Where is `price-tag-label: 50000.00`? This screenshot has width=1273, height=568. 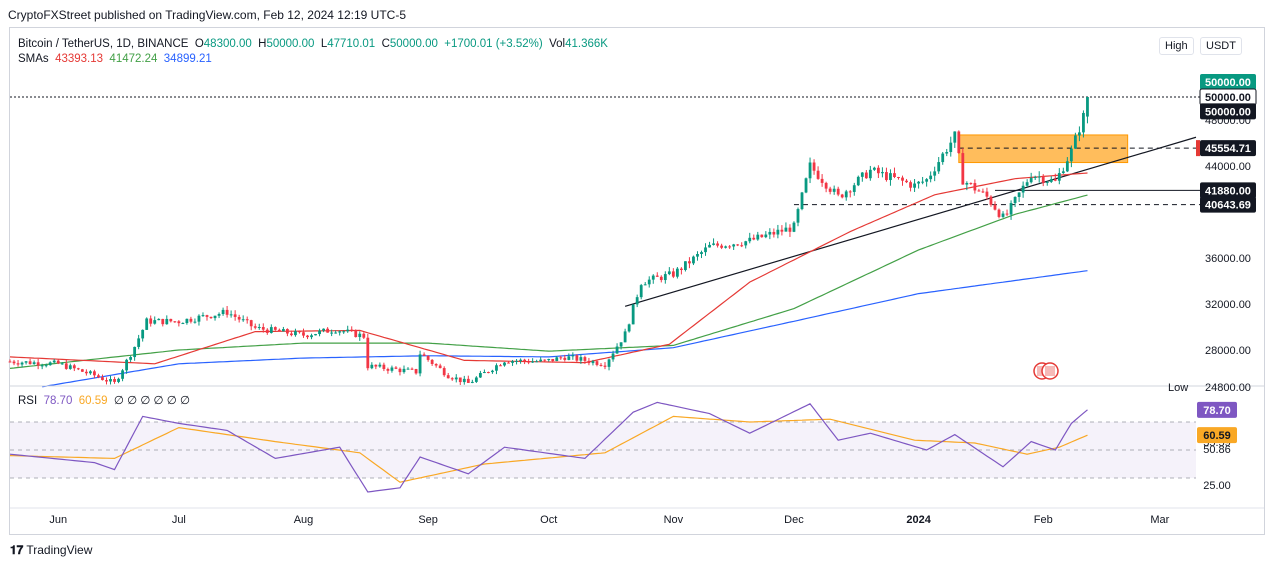 price-tag-label: 50000.00 is located at coordinates (1228, 112).